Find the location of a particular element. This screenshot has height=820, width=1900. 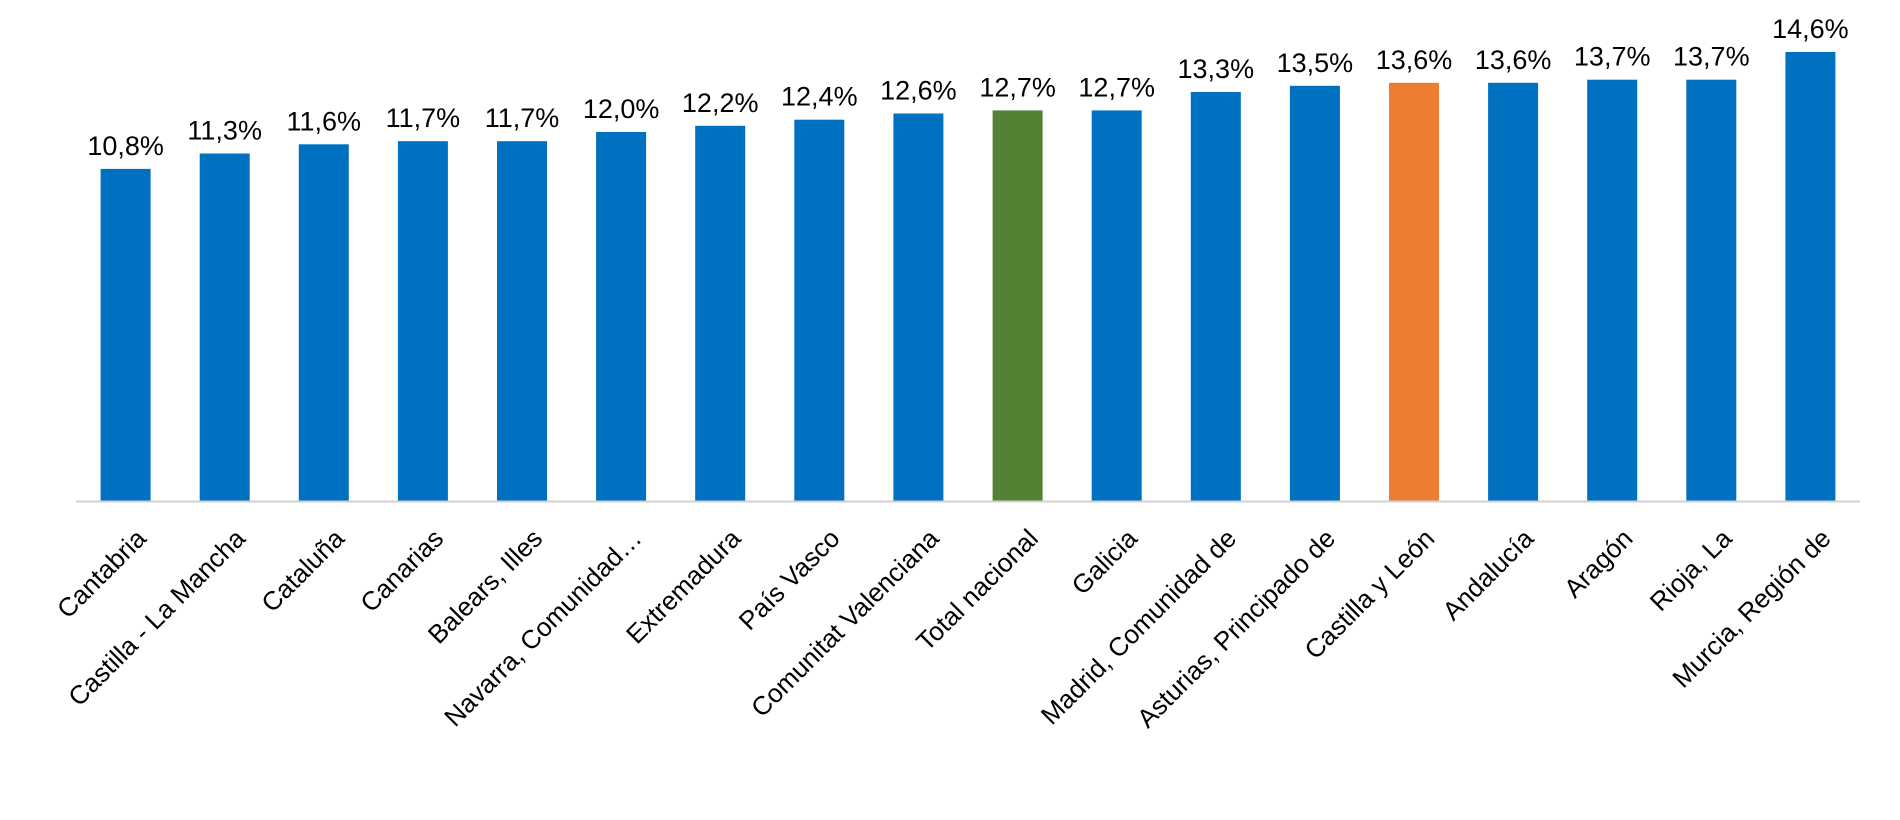

x-tick-label: Galicia is located at coordinates (1105, 562).